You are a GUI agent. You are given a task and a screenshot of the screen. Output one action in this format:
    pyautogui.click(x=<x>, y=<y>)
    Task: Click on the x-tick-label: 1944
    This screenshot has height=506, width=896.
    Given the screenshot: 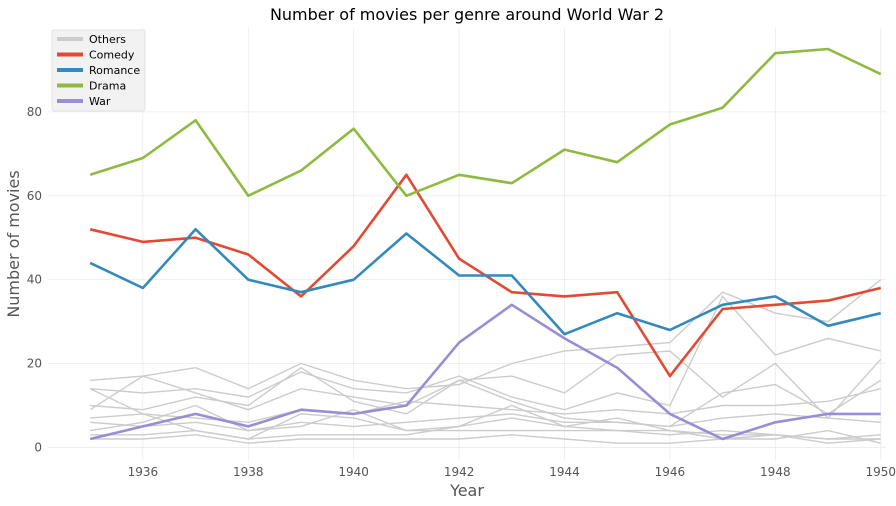 What is the action you would take?
    pyautogui.click(x=564, y=472)
    